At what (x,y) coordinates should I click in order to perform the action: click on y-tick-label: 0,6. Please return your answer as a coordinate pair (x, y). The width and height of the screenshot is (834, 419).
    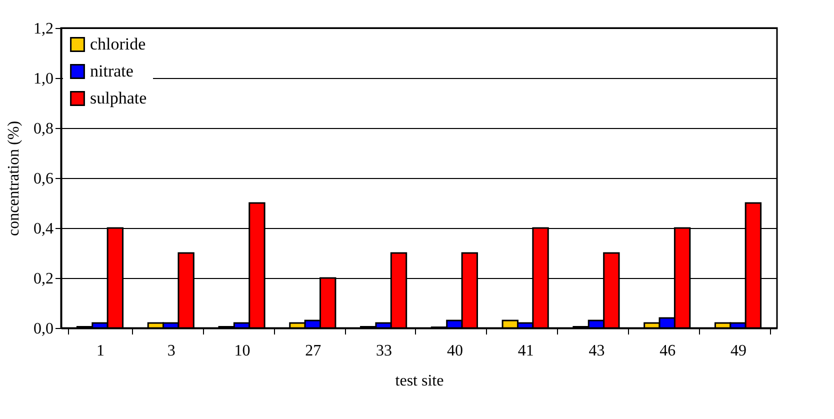
    Looking at the image, I should click on (44, 179).